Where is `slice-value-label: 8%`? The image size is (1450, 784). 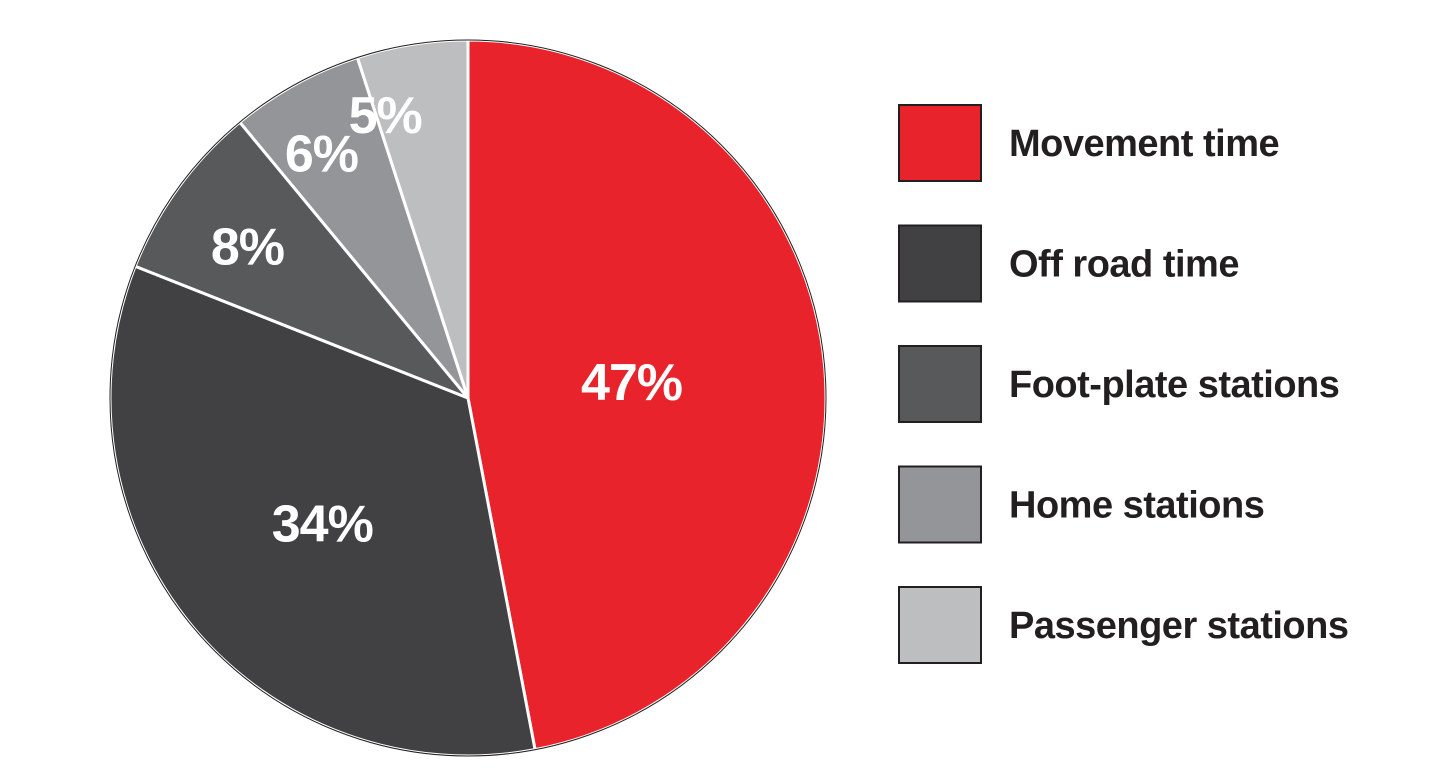
slice-value-label: 8% is located at coordinates (247, 247).